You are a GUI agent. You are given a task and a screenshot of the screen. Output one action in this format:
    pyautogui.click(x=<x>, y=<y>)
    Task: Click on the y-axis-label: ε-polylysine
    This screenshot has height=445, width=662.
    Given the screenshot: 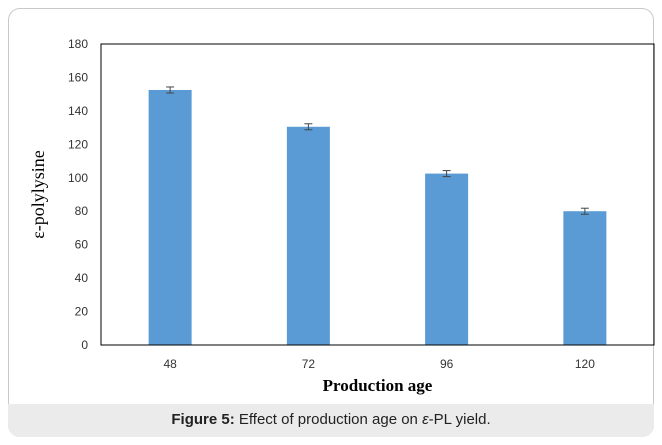 What is the action you would take?
    pyautogui.click(x=38, y=194)
    